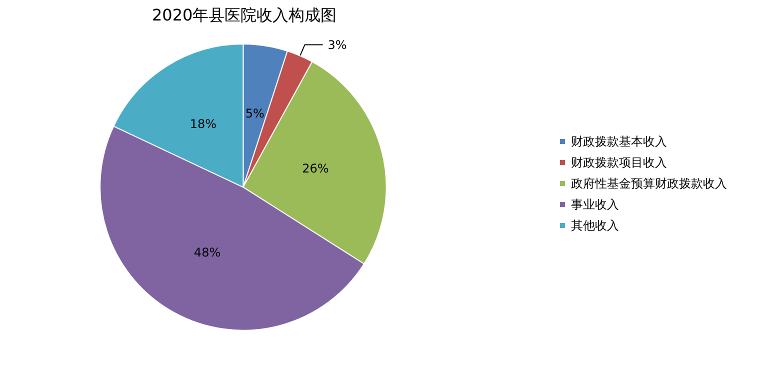 The height and width of the screenshot is (367, 772). I want to click on data-label: 3%, so click(337, 45).